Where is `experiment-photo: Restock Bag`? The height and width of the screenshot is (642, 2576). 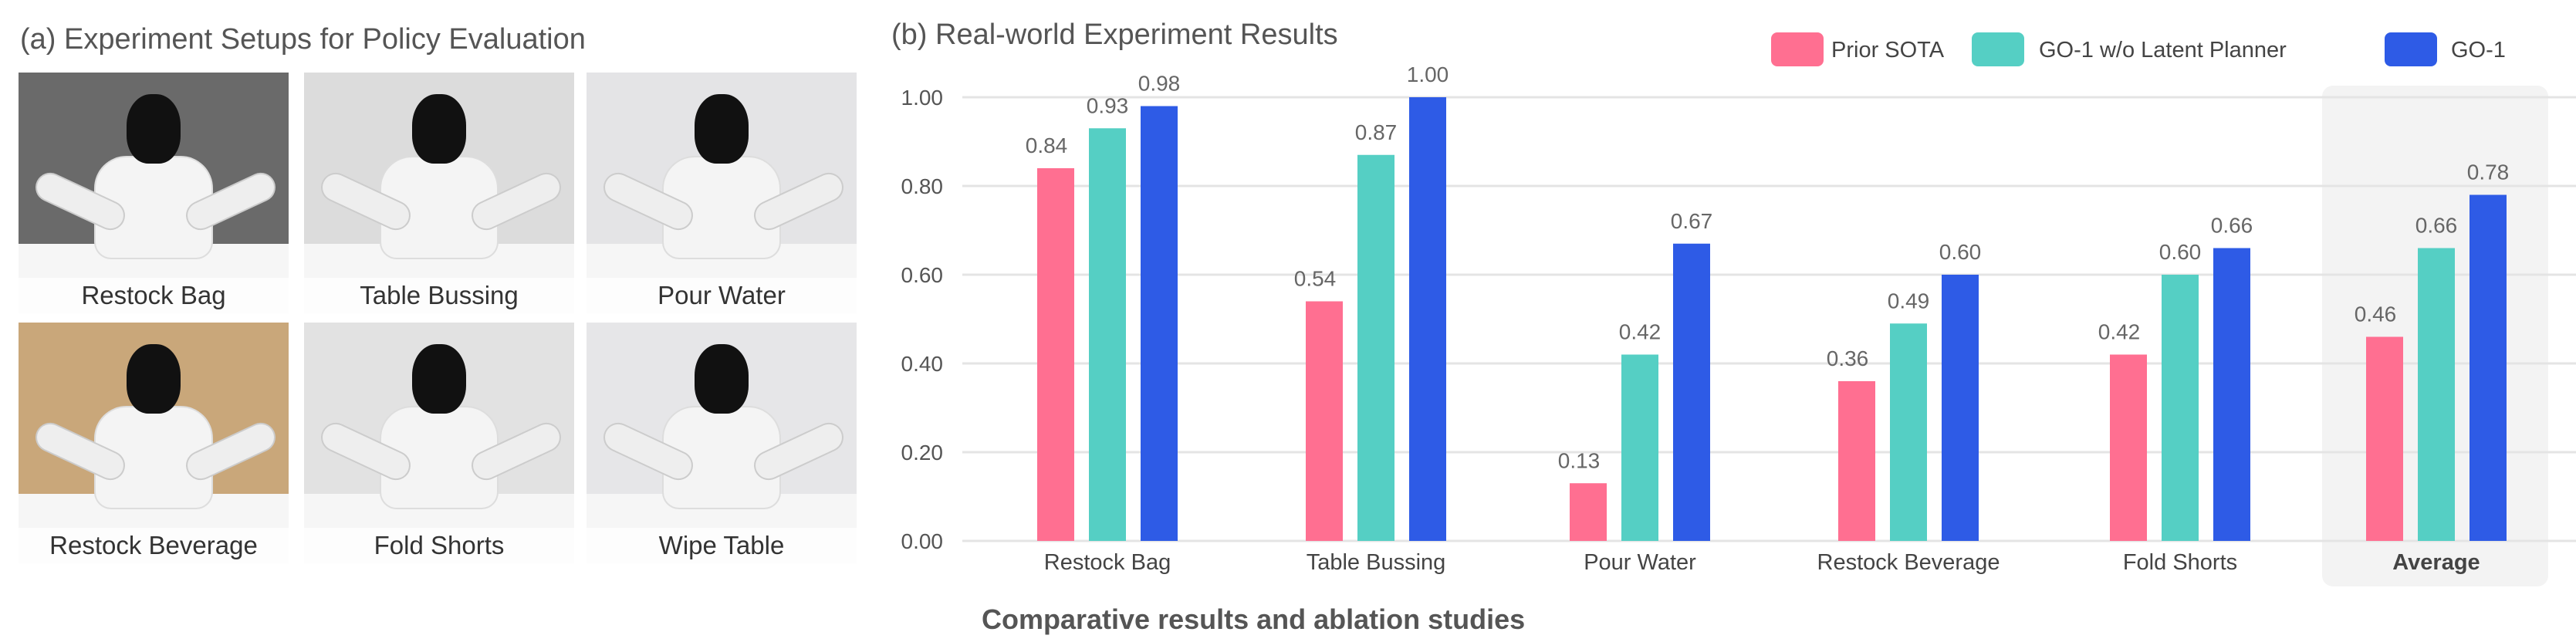
experiment-photo: Restock Bag is located at coordinates (154, 193).